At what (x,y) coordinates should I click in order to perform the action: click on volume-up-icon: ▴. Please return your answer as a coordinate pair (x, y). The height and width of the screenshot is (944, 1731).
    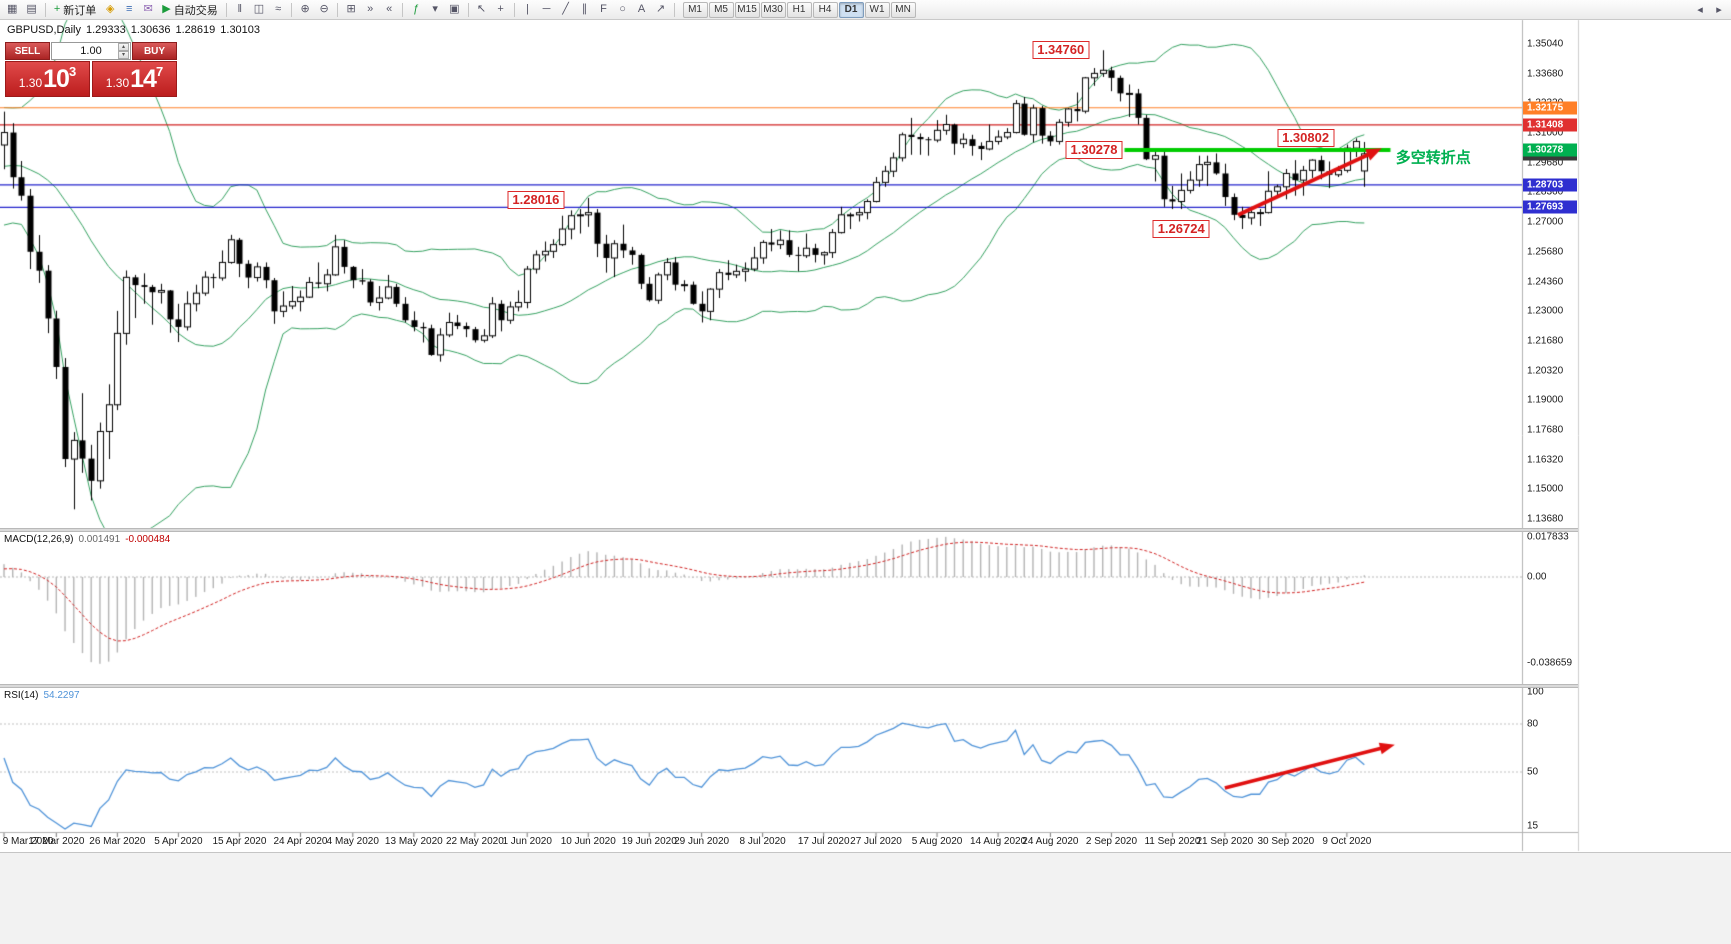
    Looking at the image, I should click on (123, 47).